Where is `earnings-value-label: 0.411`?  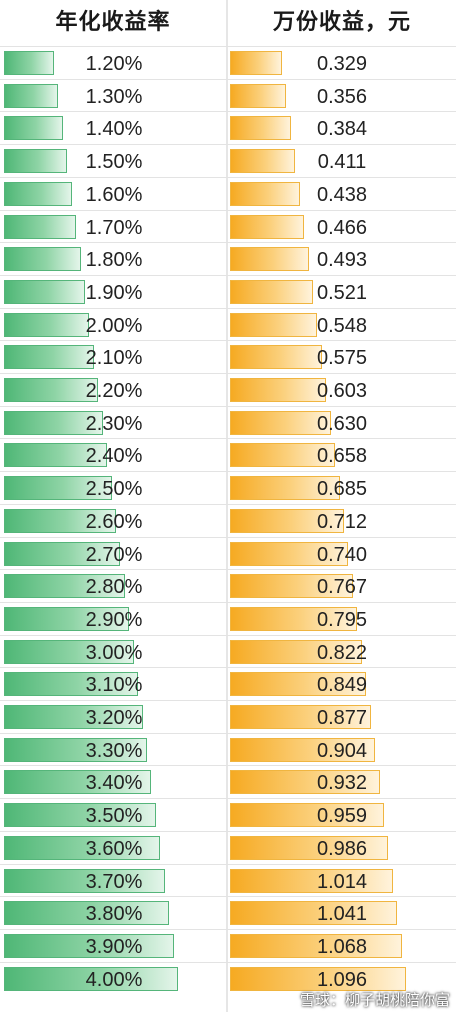
earnings-value-label: 0.411 is located at coordinates (342, 162).